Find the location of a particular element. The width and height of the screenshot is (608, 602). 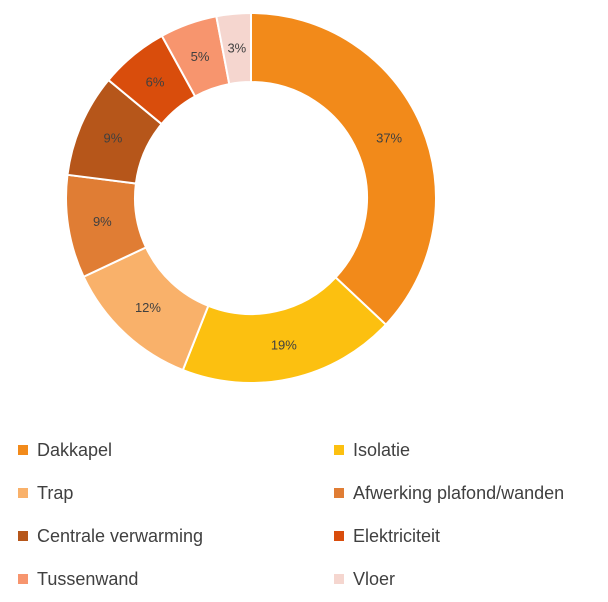

data-label-tussenwand: 5% is located at coordinates (200, 56).